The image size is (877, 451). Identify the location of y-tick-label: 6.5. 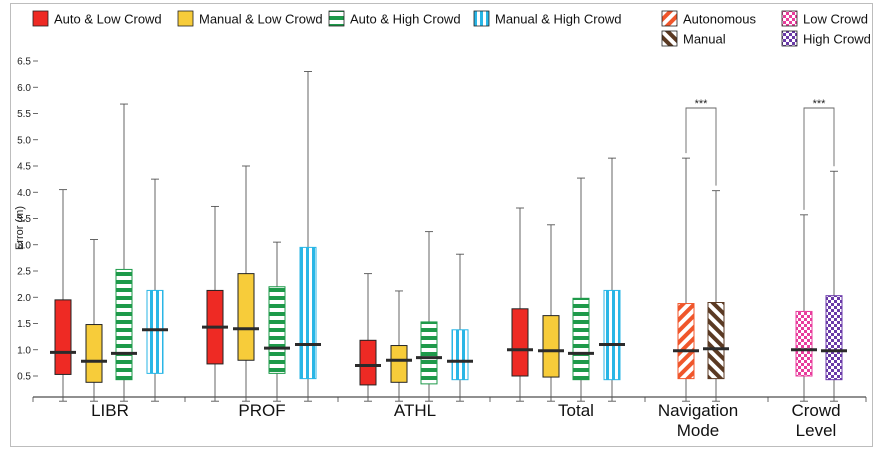
(24, 62).